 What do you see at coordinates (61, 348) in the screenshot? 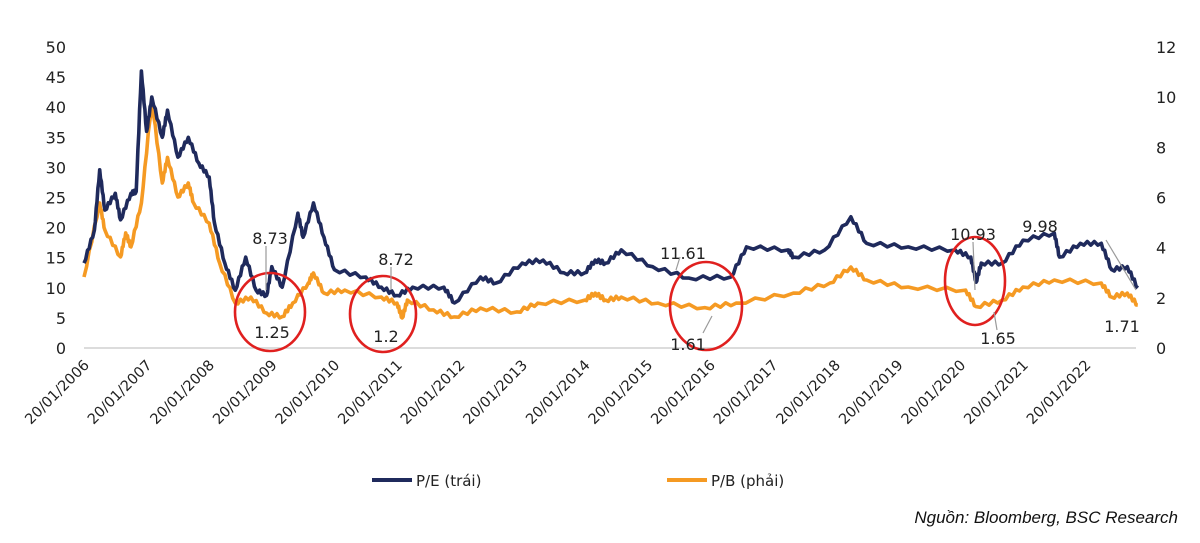
I see `y-left-tick-label: 0` at bounding box center [61, 348].